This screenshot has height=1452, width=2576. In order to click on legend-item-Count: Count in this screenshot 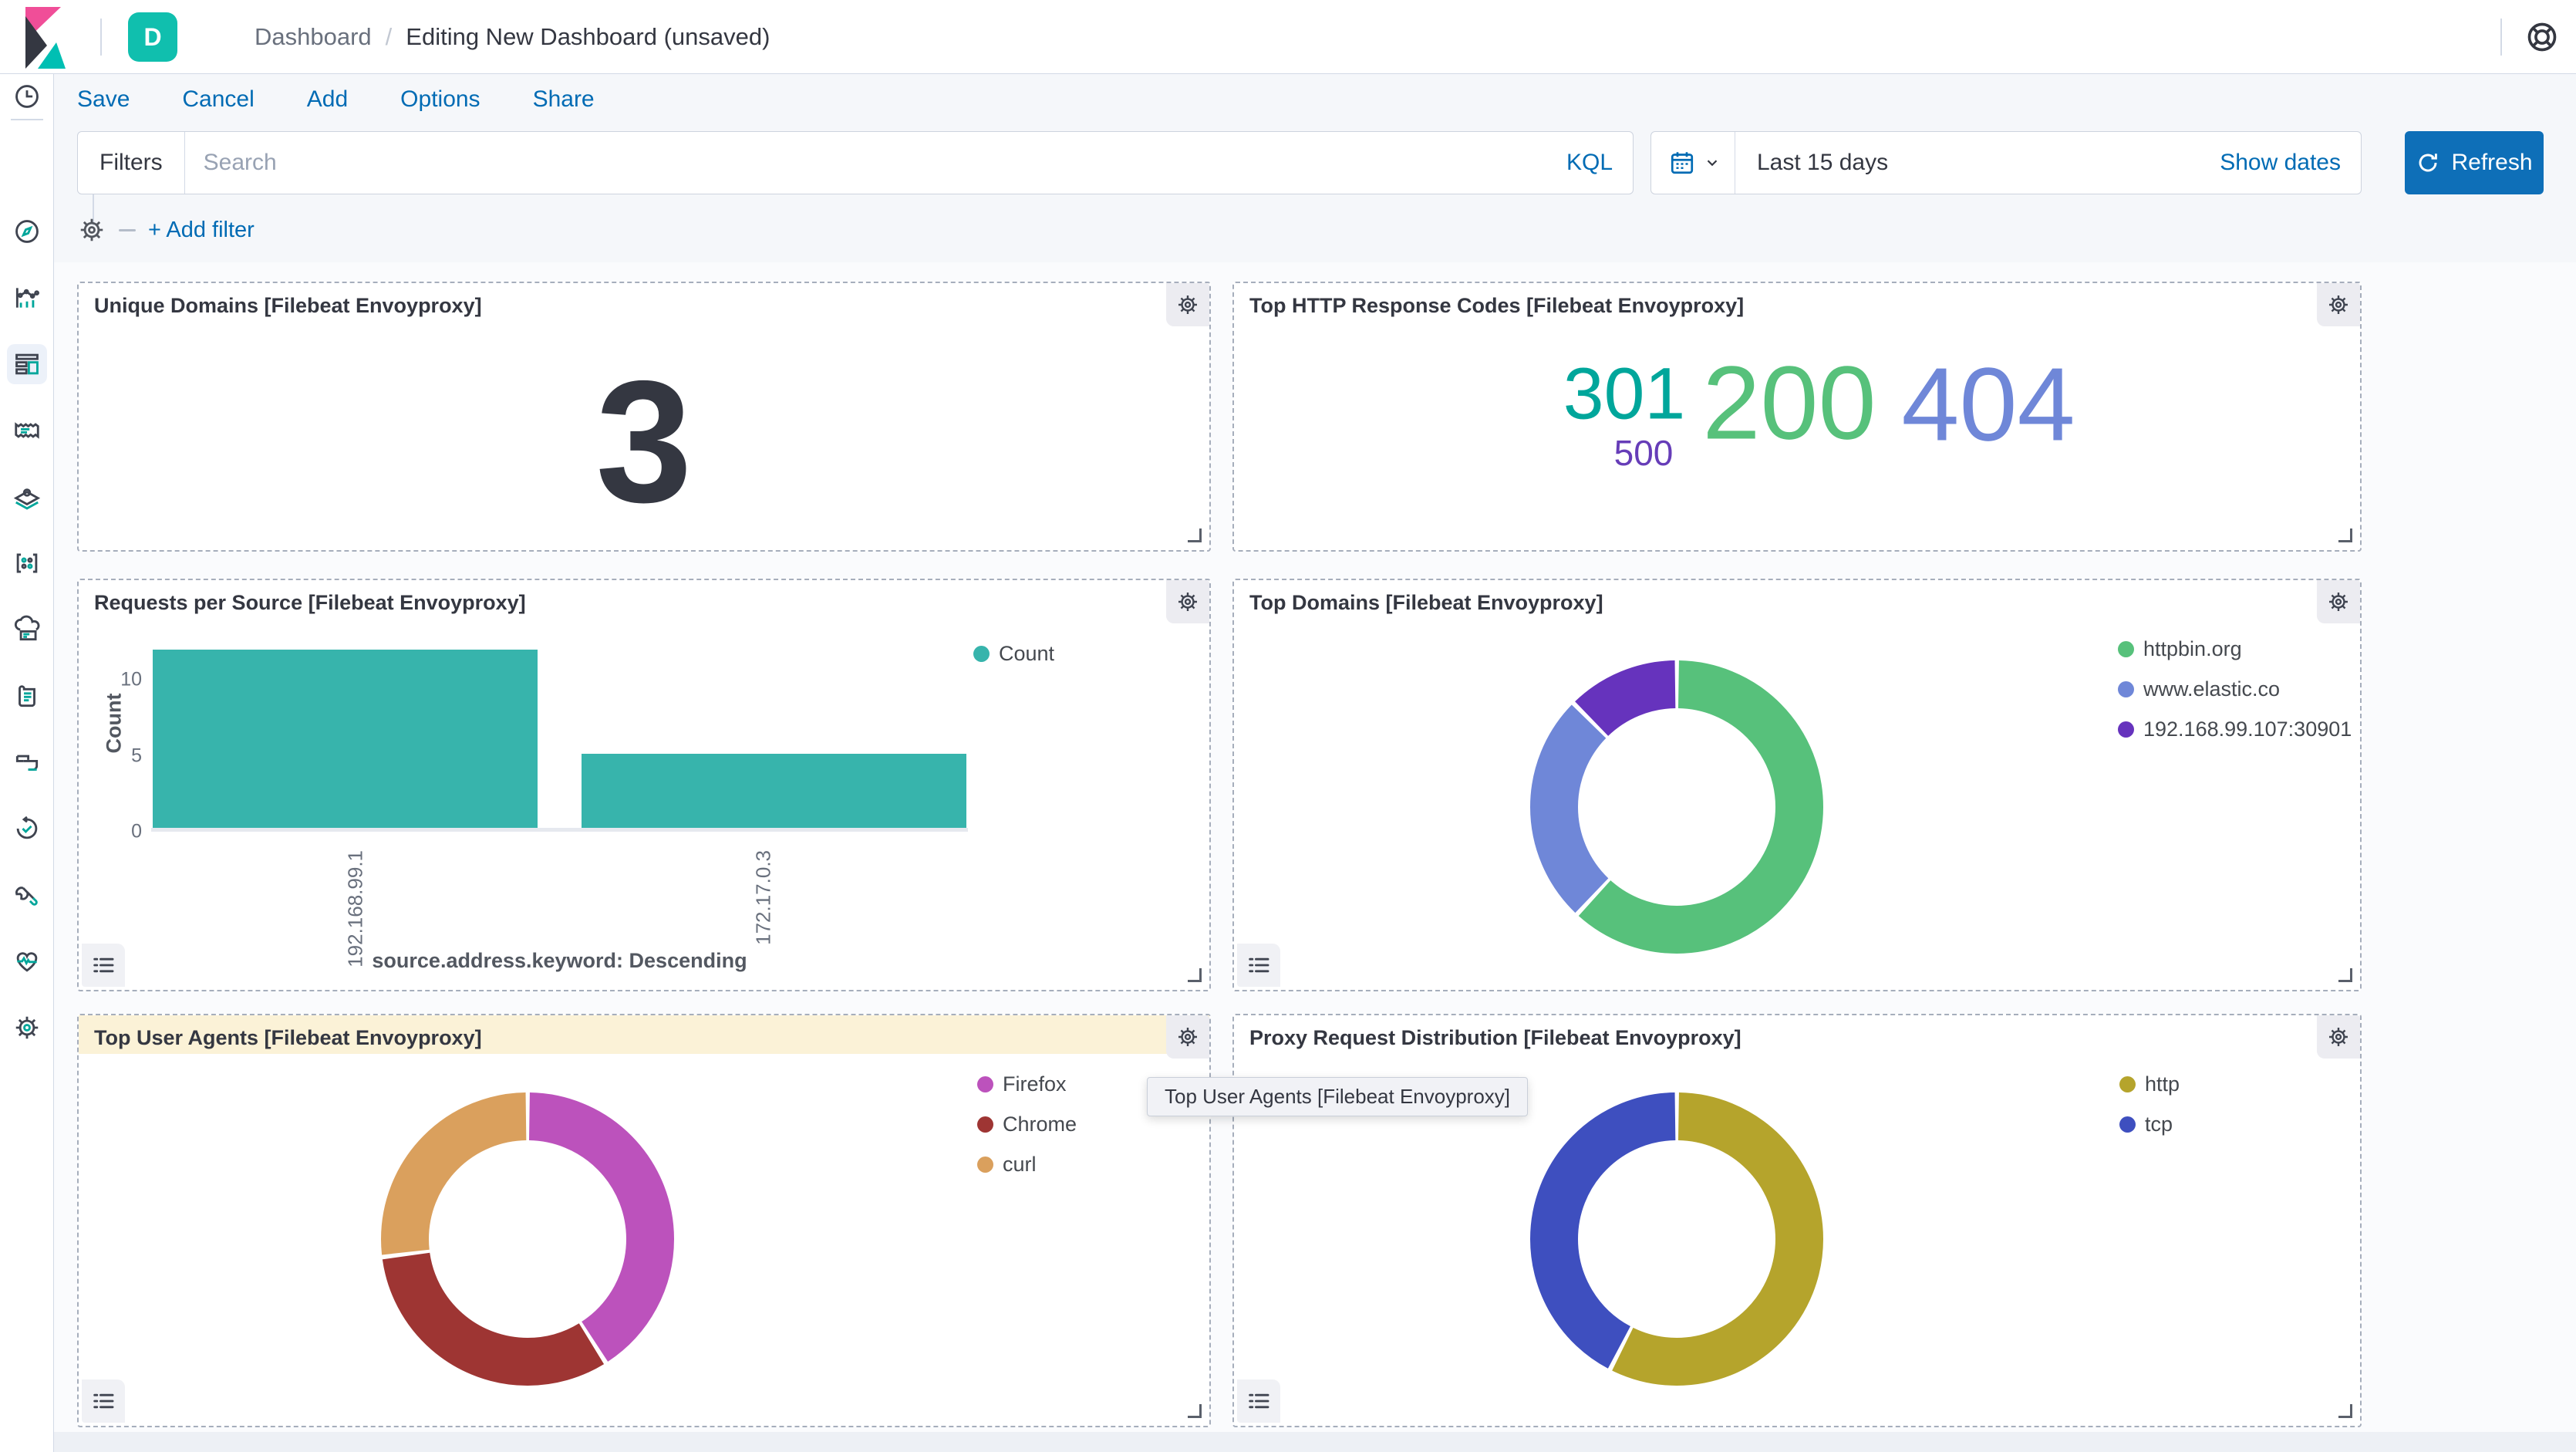, I will do `click(1013, 654)`.